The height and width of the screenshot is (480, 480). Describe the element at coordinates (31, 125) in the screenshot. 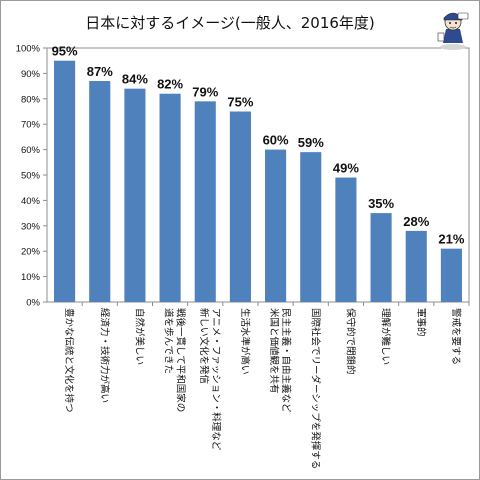

I see `y-tick-label: 70%` at that location.